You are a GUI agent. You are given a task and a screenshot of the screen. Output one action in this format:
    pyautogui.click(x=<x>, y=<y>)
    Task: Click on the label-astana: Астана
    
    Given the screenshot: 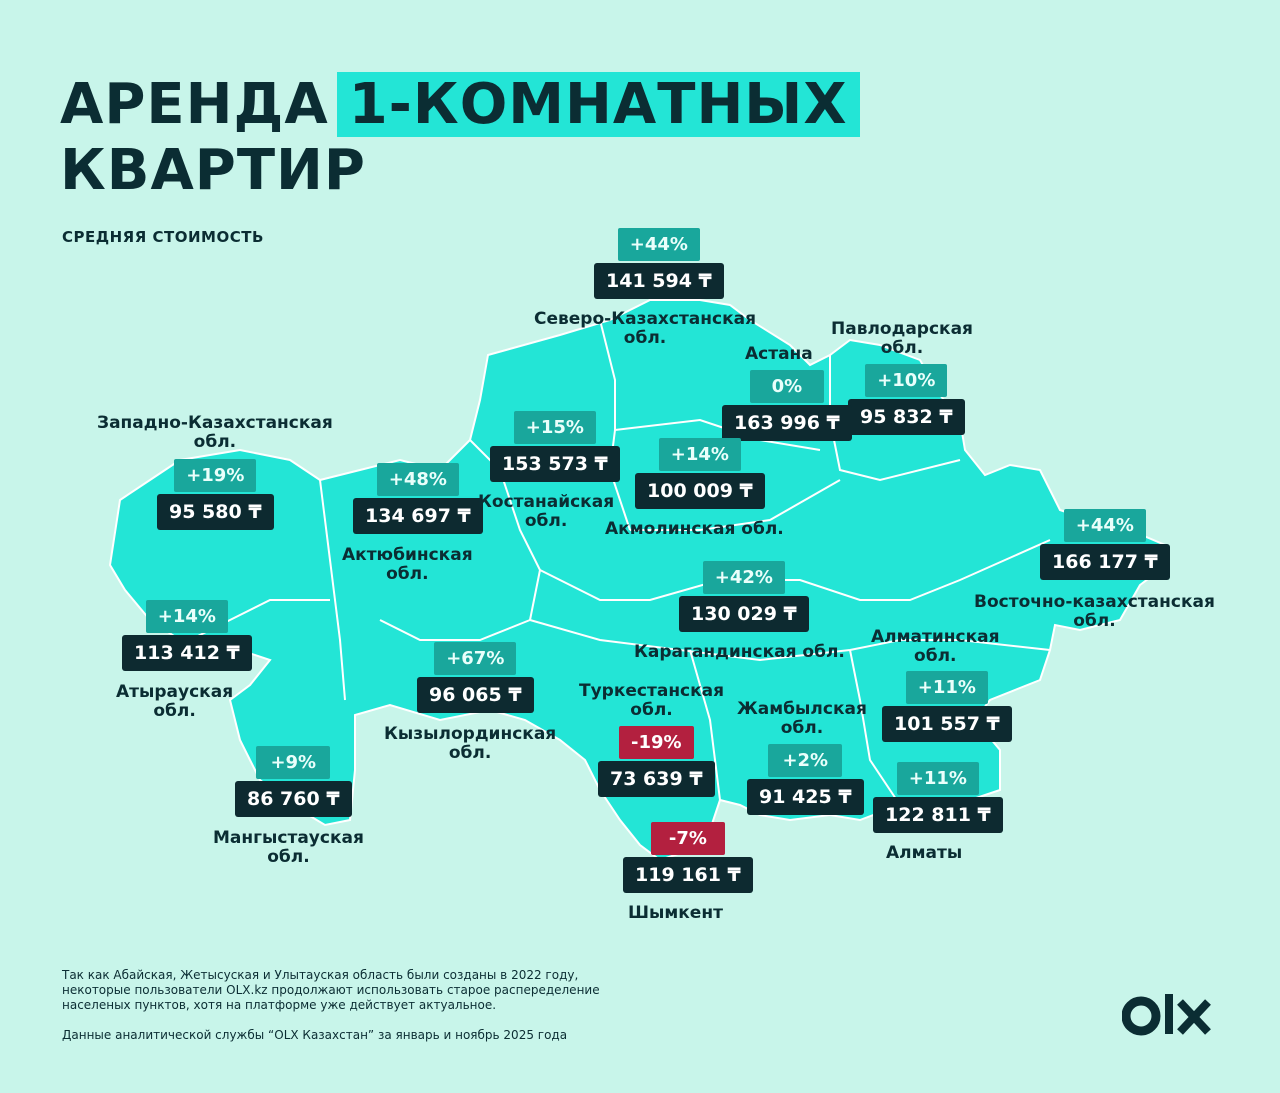 What is the action you would take?
    pyautogui.click(x=779, y=354)
    